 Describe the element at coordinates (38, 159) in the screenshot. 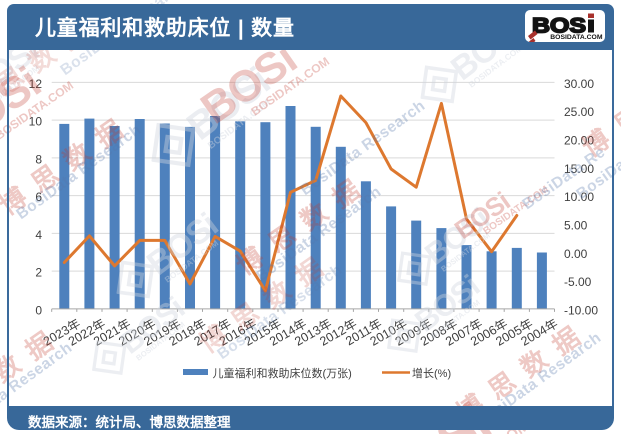

I see `svg-text: 8` at that location.